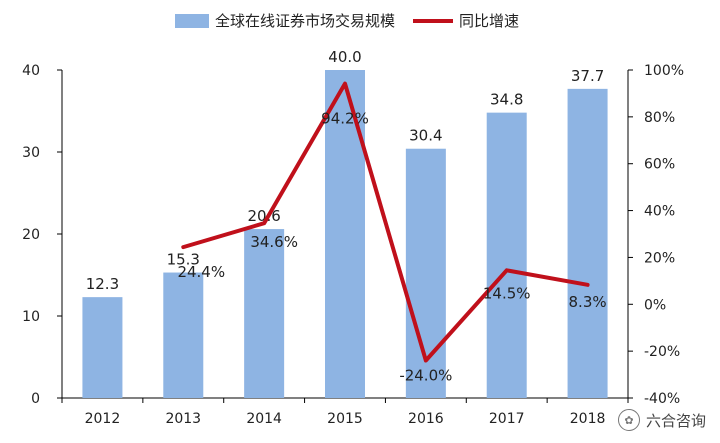 The image size is (720, 443). What do you see at coordinates (264, 419) in the screenshot?
I see `x-tick-label: 2014` at bounding box center [264, 419].